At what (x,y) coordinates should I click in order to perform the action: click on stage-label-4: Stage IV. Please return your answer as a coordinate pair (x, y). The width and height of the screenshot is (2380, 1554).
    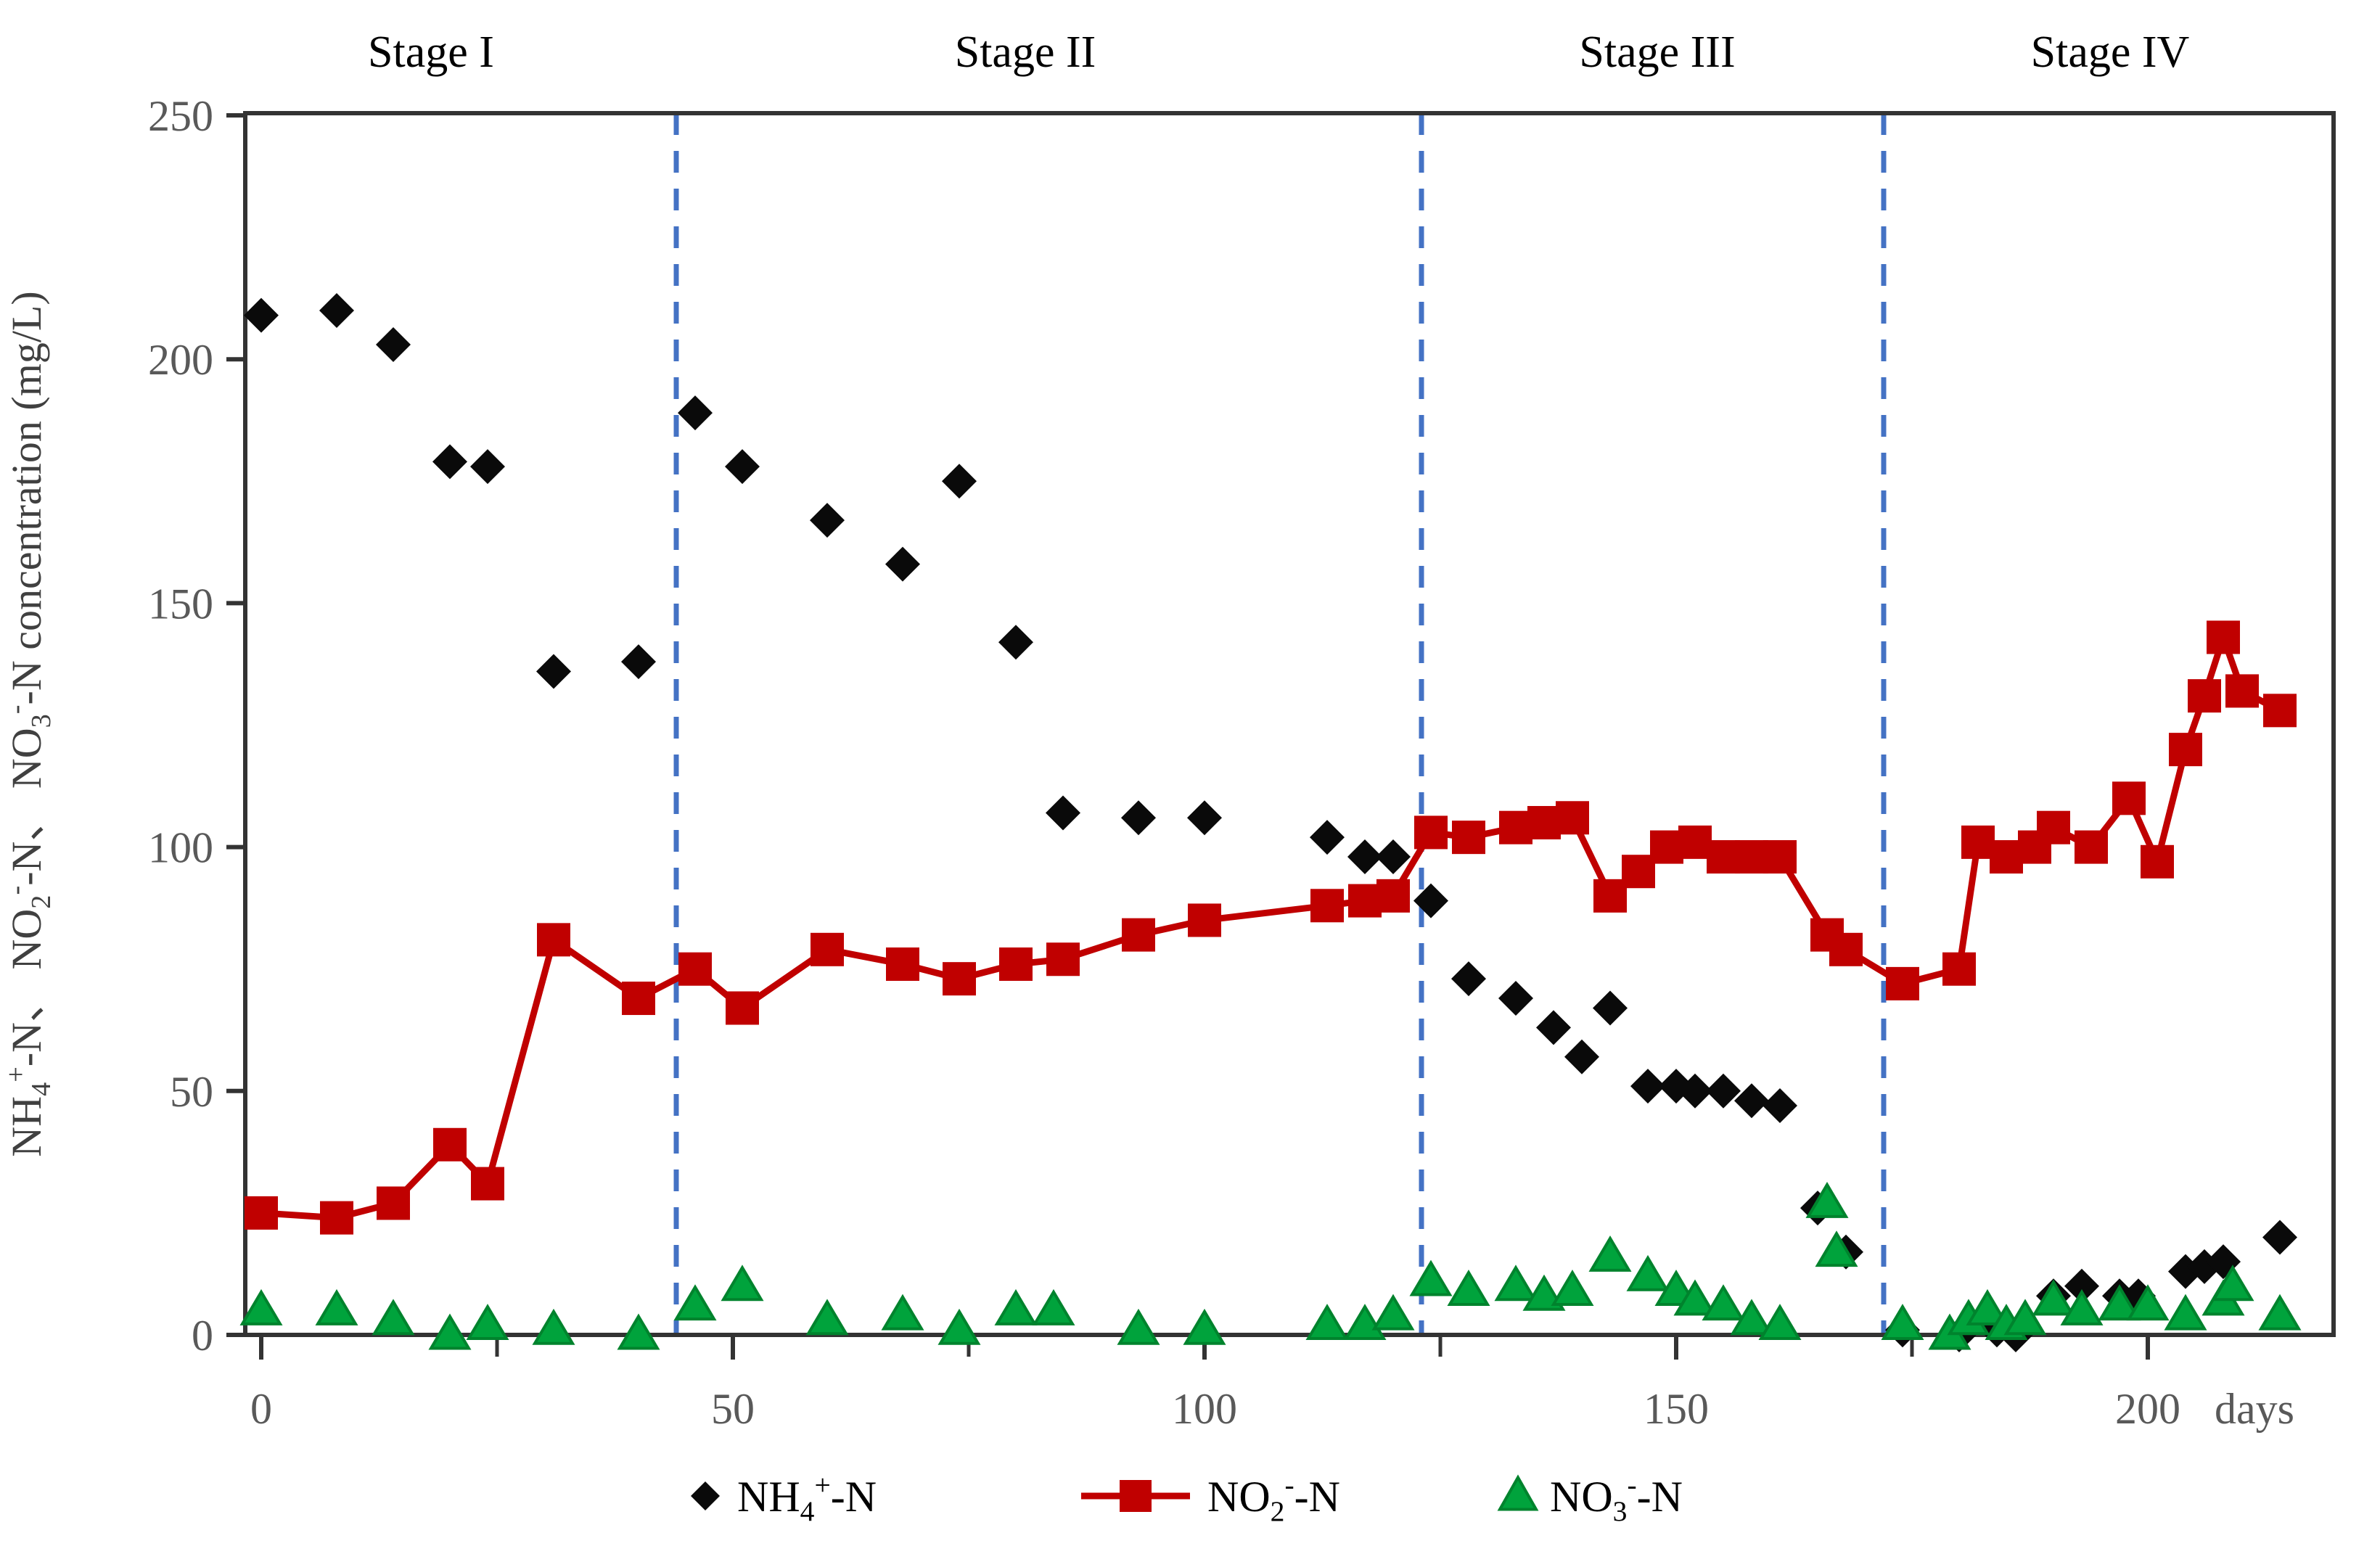
    Looking at the image, I should click on (2110, 52).